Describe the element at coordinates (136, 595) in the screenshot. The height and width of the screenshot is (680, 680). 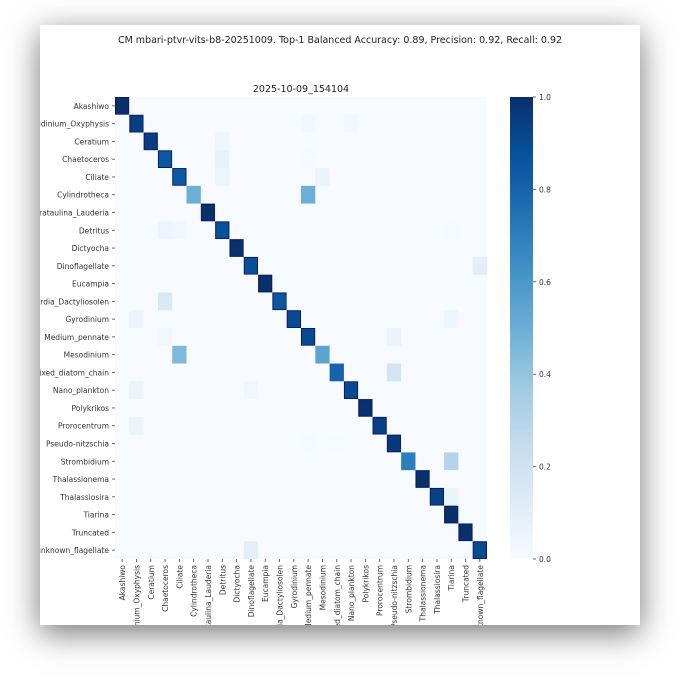
I see `x-tick-label: Amphidinium_Oxyphysis` at that location.